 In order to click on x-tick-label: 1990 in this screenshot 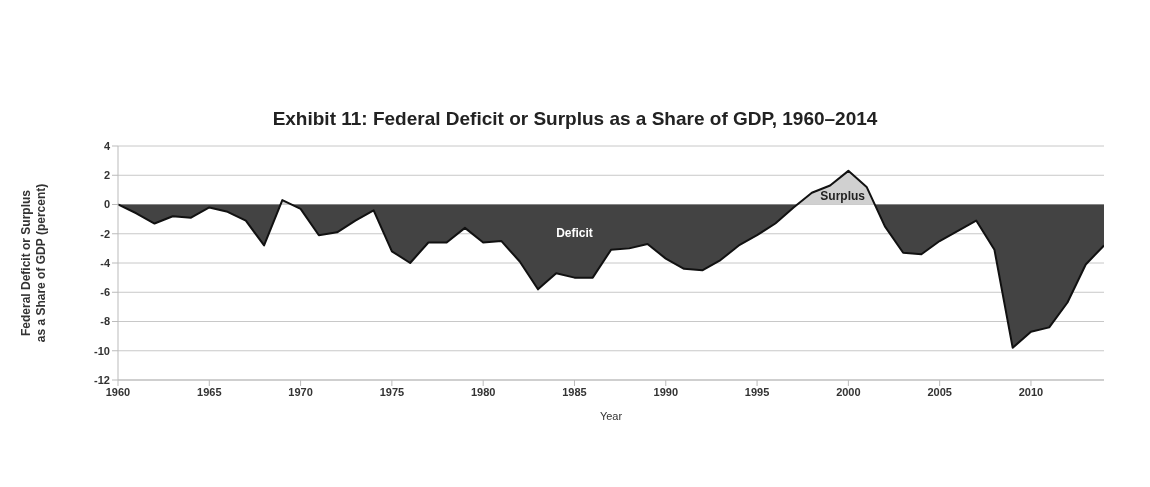, I will do `click(666, 391)`.